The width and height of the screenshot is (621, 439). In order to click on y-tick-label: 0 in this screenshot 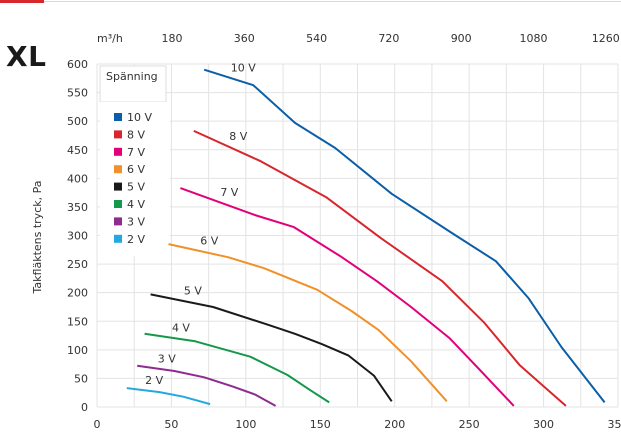, I will do `click(84, 407)`.